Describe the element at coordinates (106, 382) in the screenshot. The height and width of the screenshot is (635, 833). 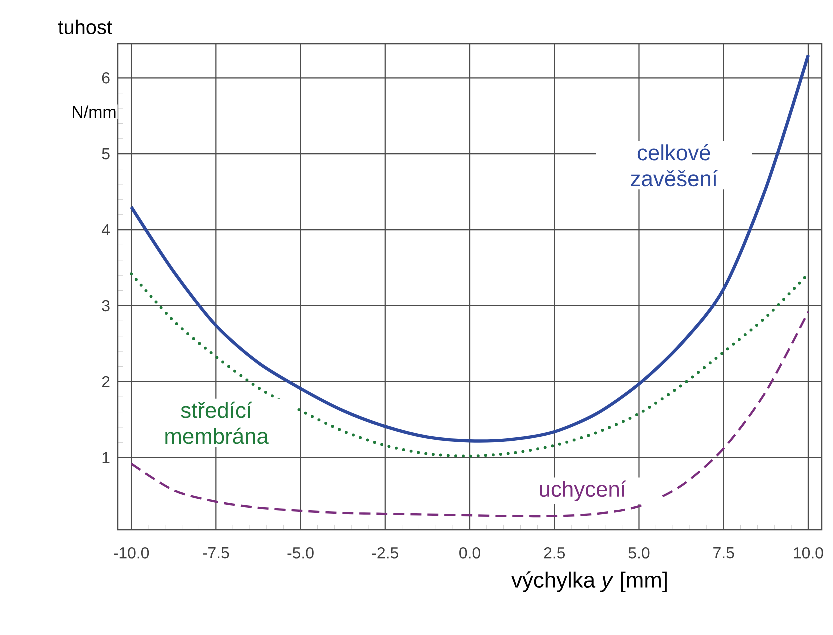
I see `y-tick-label: 2` at that location.